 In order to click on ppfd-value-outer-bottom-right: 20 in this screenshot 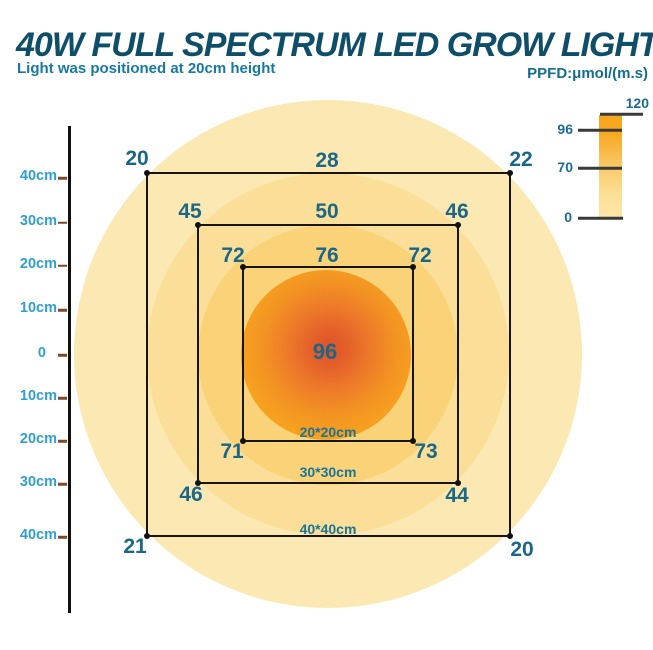, I will do `click(522, 549)`.